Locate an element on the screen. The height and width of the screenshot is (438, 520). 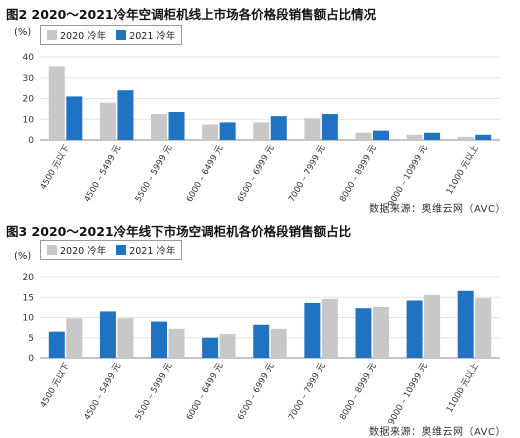
chart-title: 图3 2020～2021冷年线下市场空调柜机各价格段销售额占比 is located at coordinates (179, 231).